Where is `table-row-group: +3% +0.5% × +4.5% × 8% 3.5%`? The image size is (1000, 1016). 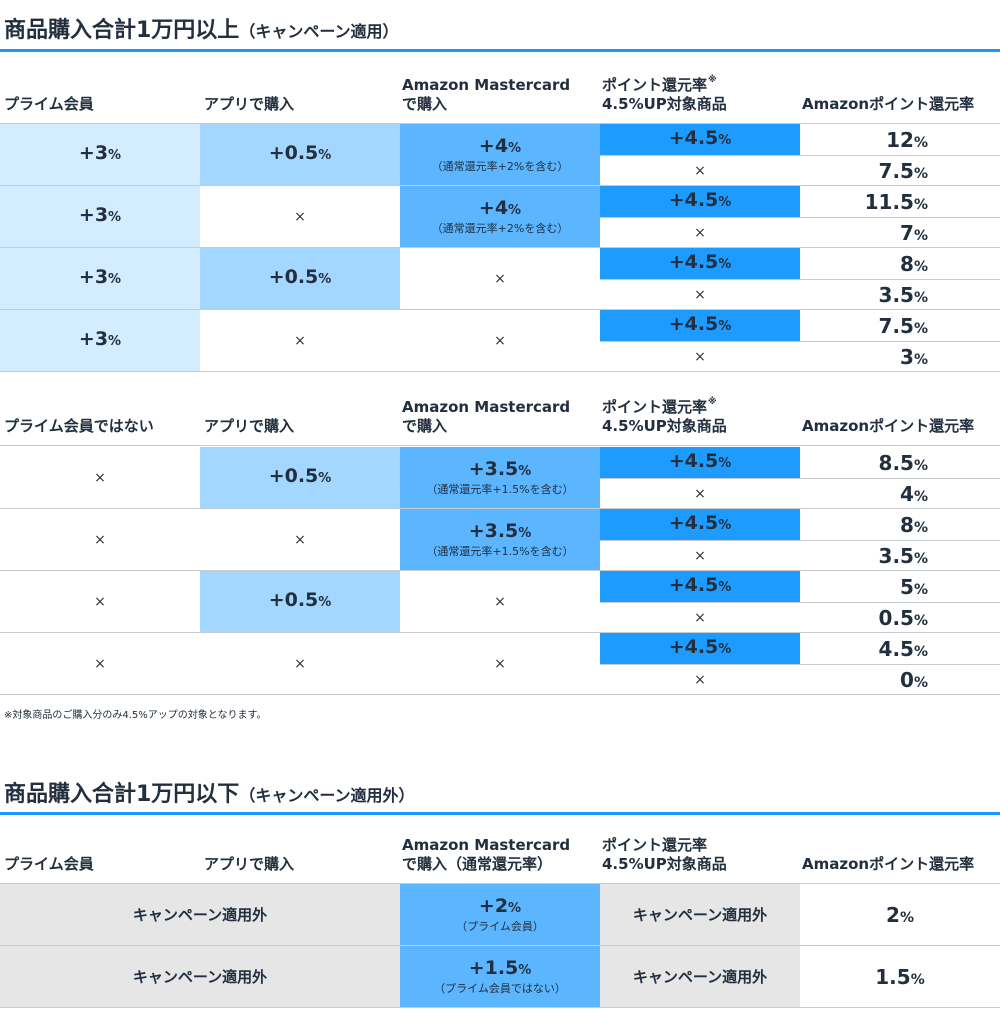
table-row-group: +3% +0.5% × +4.5% × 8% 3.5% is located at coordinates (500, 279).